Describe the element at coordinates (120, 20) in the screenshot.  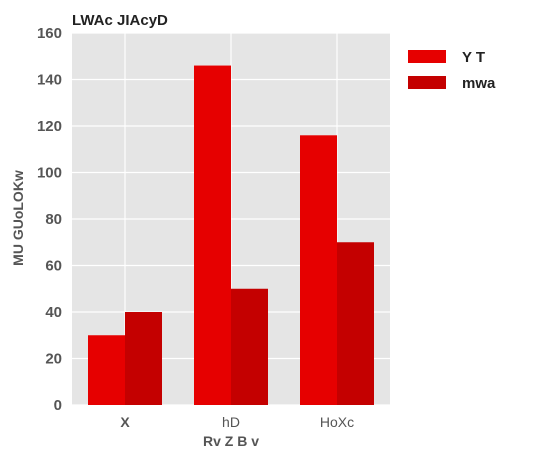
I see `chart-title: LWAc JIAcyD` at that location.